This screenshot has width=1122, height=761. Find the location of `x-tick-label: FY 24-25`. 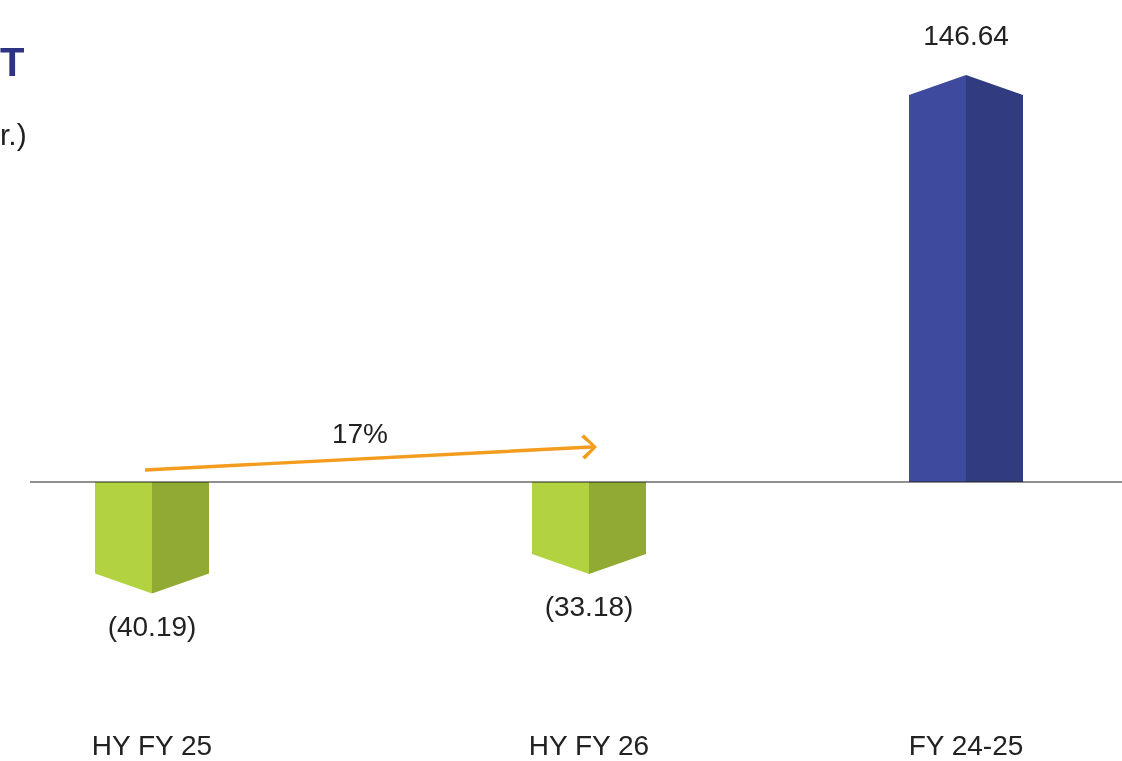

x-tick-label: FY 24-25 is located at coordinates (966, 745).